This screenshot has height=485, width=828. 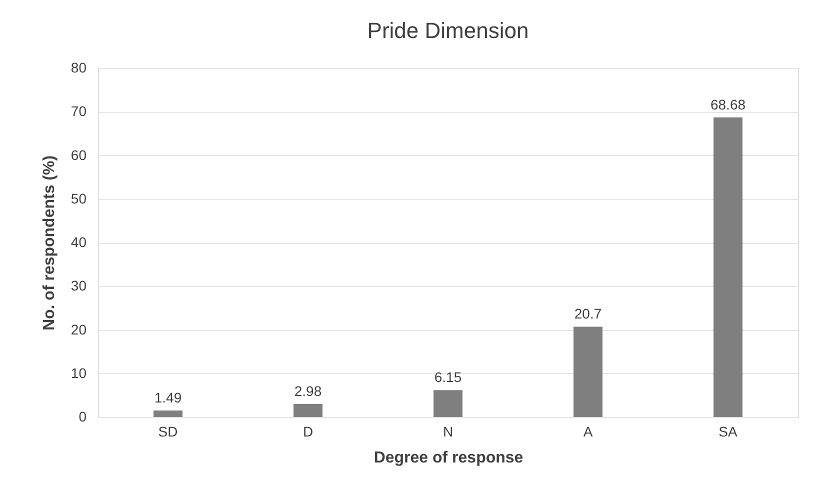 What do you see at coordinates (448, 377) in the screenshot?
I see `data-label: 6.15` at bounding box center [448, 377].